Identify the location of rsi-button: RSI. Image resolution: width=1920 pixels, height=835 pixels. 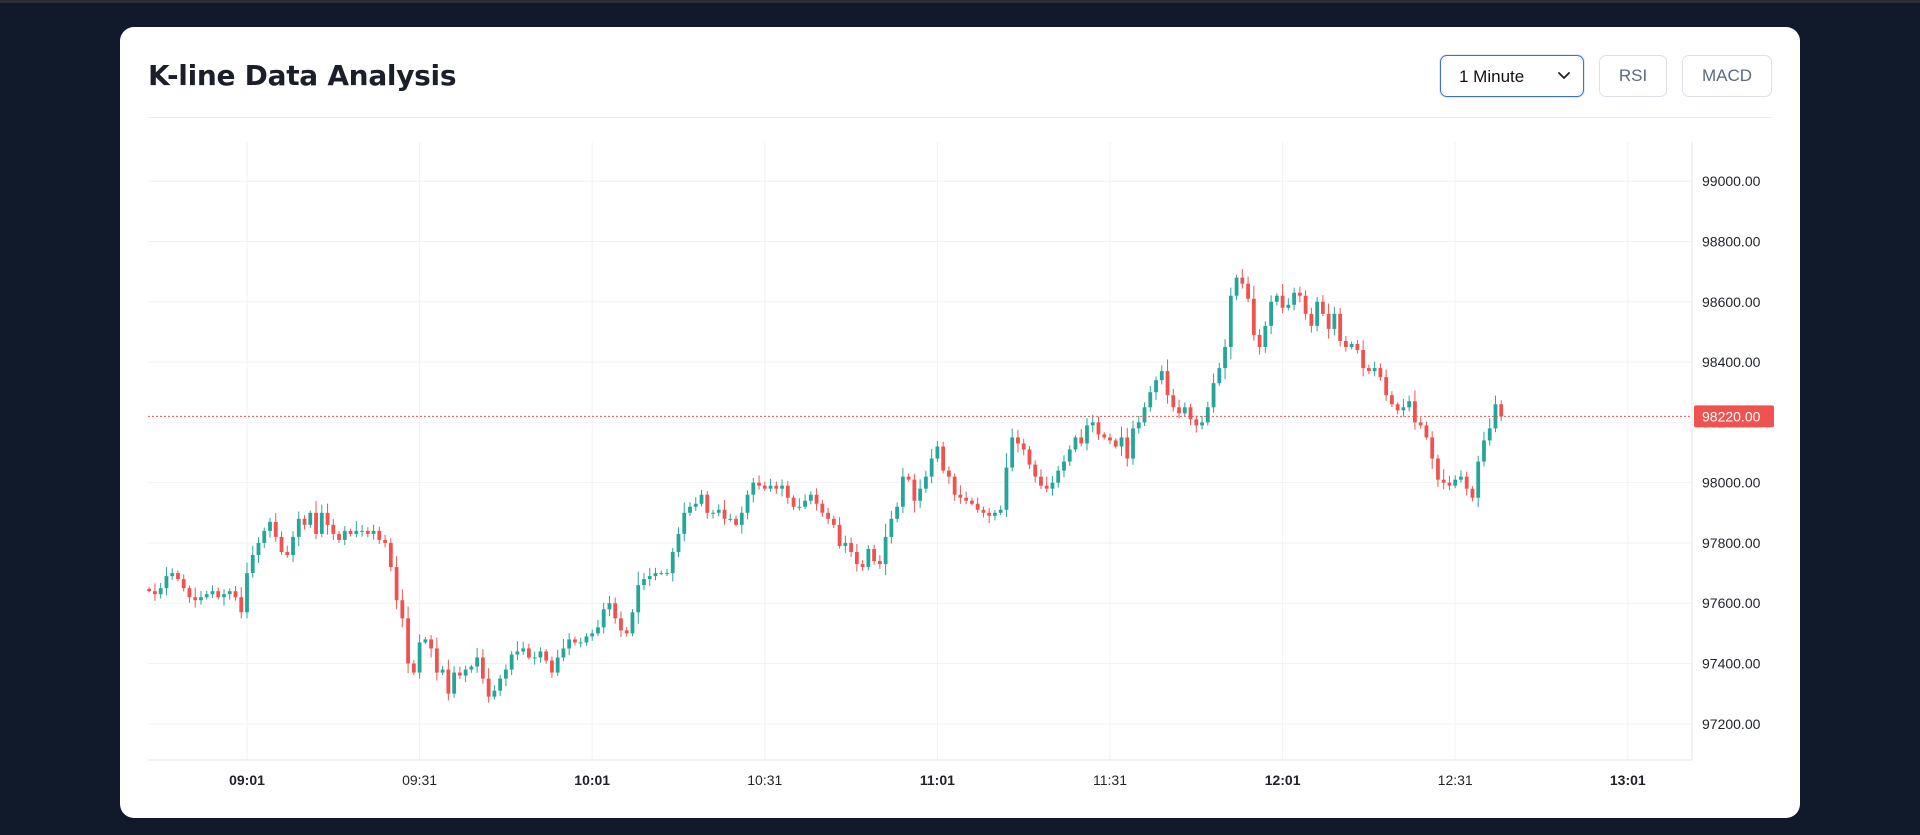
(1633, 76).